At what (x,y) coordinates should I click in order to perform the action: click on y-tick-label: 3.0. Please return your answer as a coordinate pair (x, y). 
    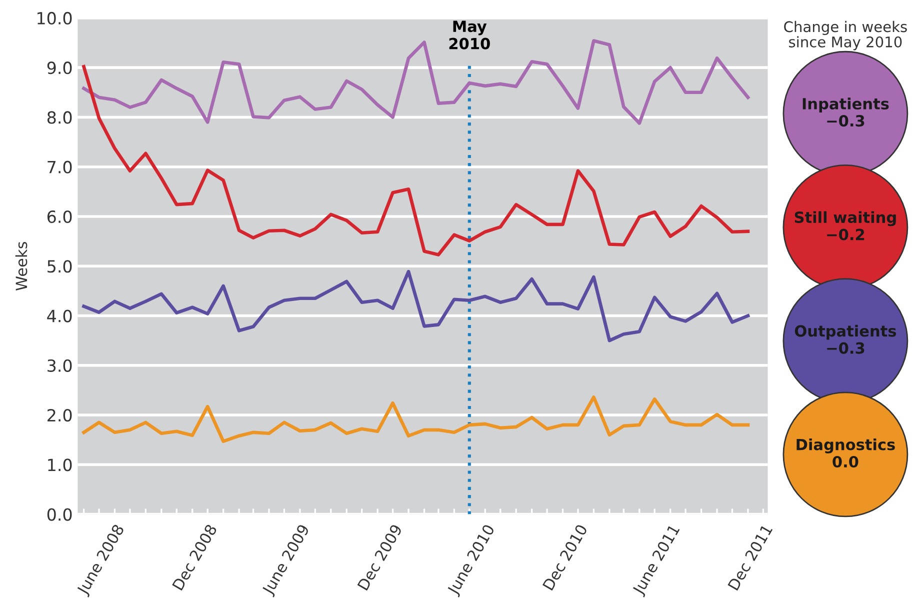
    Looking at the image, I should click on (60, 365).